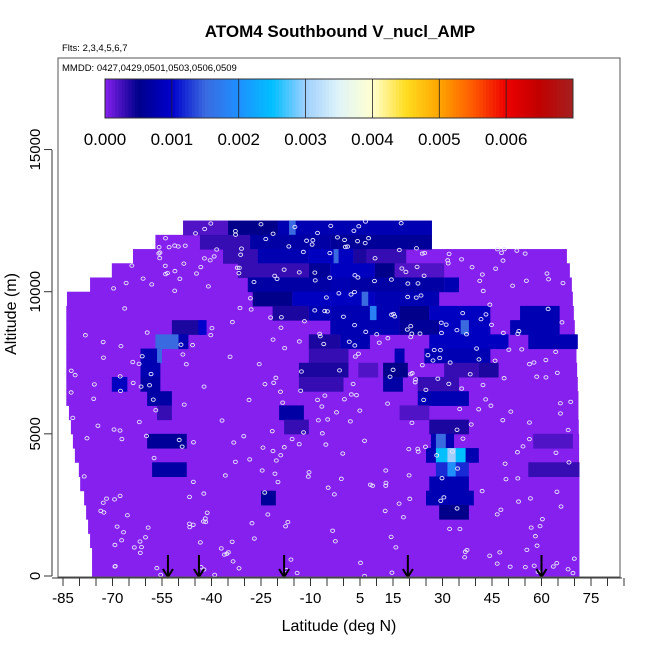  What do you see at coordinates (162, 598) in the screenshot?
I see `x-tick-label: -55` at bounding box center [162, 598].